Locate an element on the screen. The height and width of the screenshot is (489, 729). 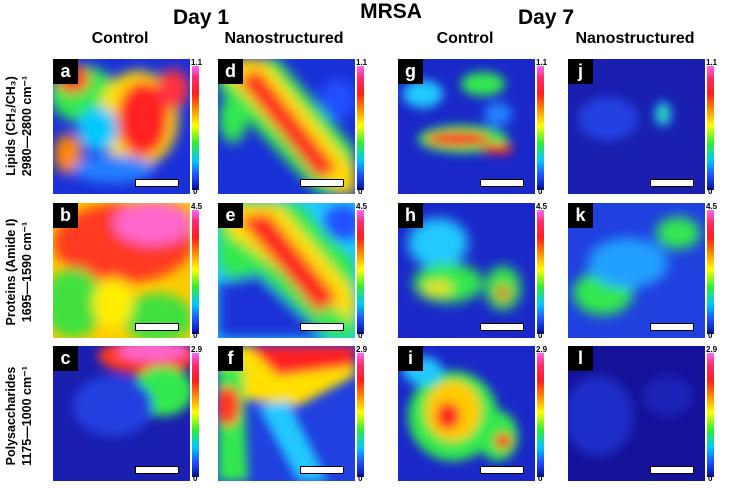
row-label-proteins: Proteins (Amide I) 1695—1590 cm⁻¹ is located at coordinates (25, 272).